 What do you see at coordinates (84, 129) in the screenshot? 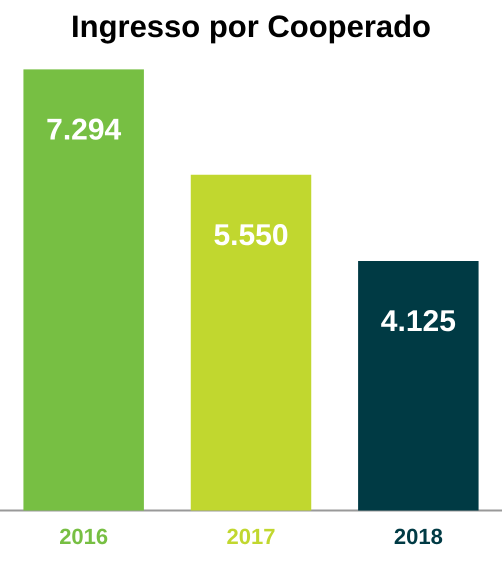
I see `data-label: 7.294` at bounding box center [84, 129].